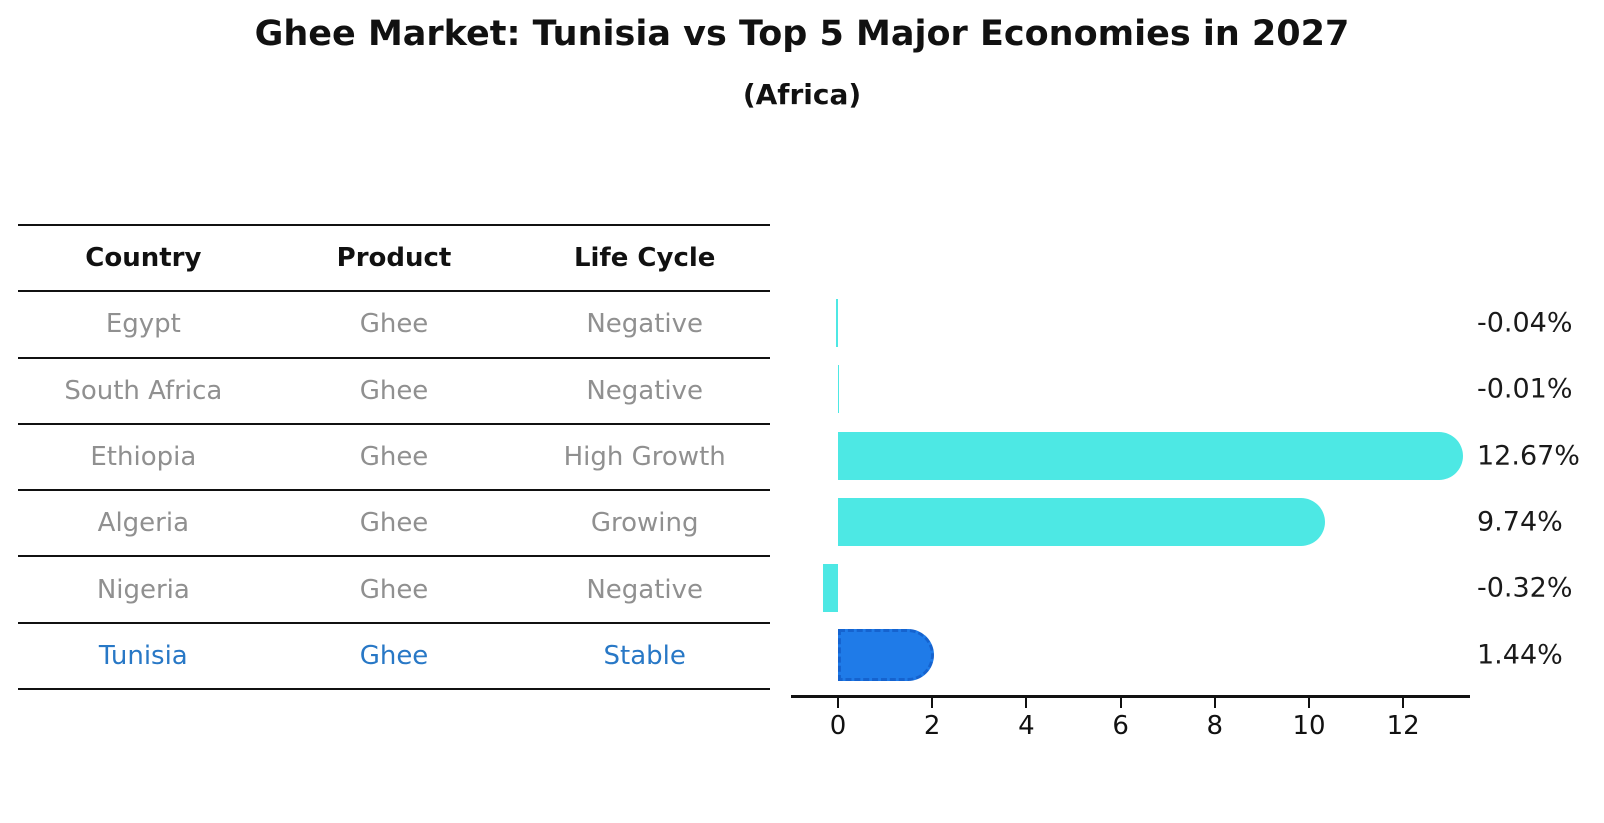 Image resolution: width=1604 pixels, height=823 pixels. I want to click on table-row-cell-0: Algeria, so click(143, 523).